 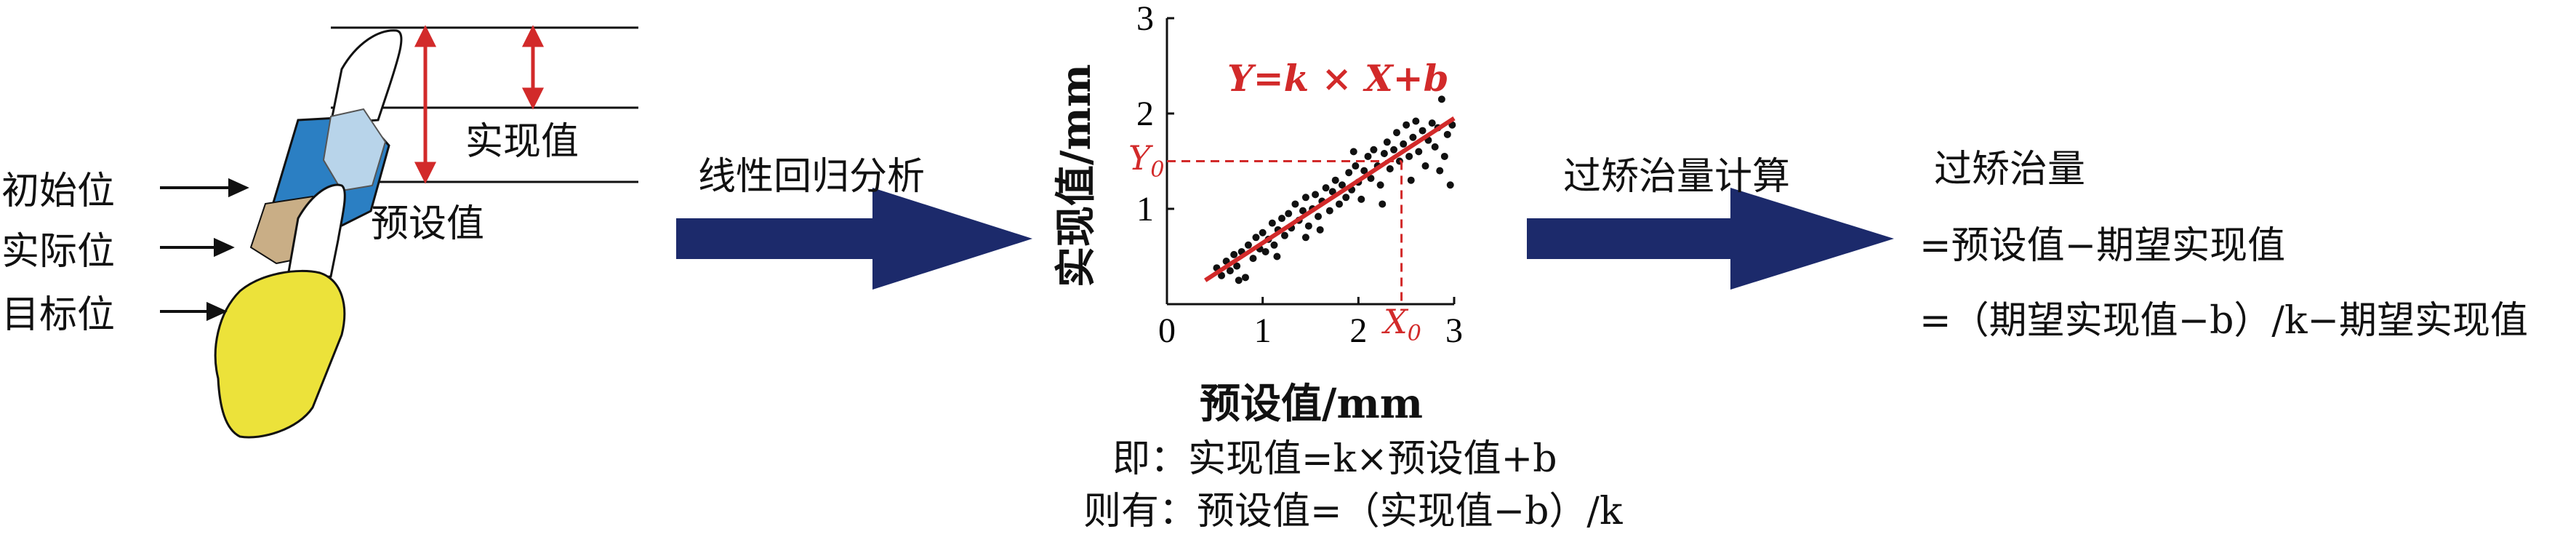 I want to click on label-actual: 实际位, so click(x=58, y=252).